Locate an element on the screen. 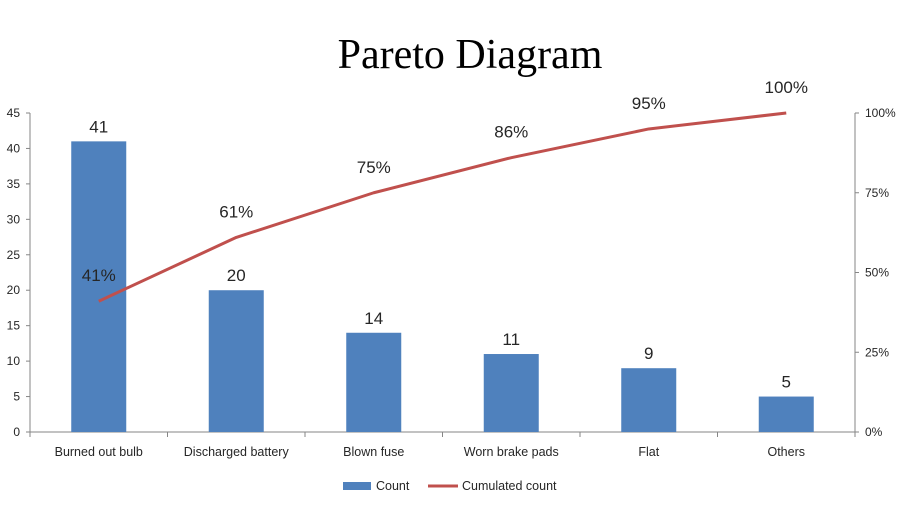  x-tick-label: Burned out bulb is located at coordinates (99, 452).